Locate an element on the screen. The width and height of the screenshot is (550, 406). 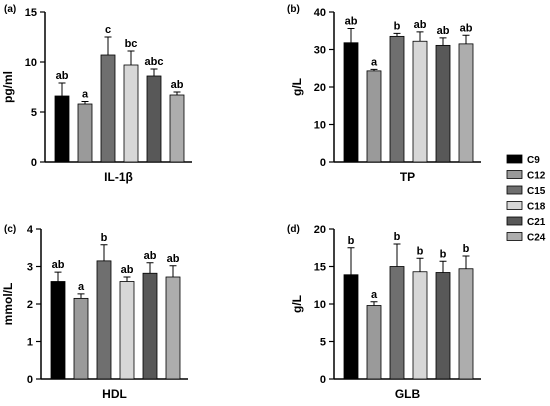
y-tick-label: 1 is located at coordinates (30, 343).